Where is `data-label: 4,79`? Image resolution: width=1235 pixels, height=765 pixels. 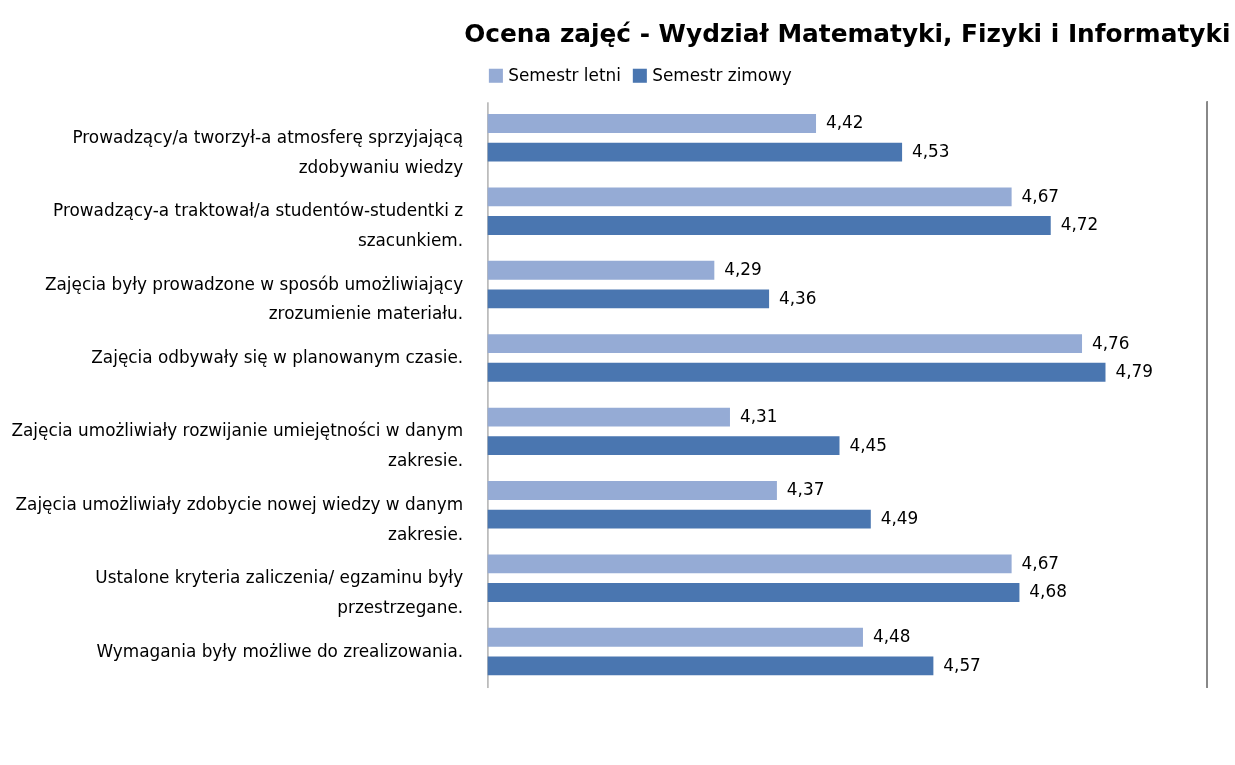 data-label: 4,79 is located at coordinates (1134, 371).